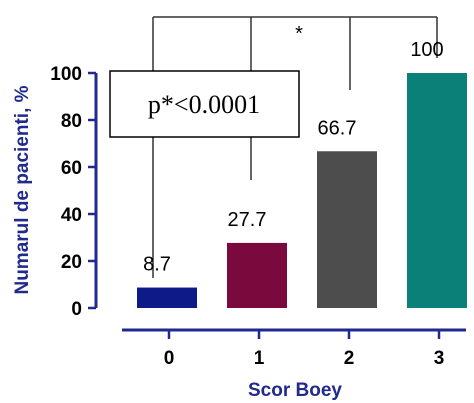 The height and width of the screenshot is (403, 474). What do you see at coordinates (299, 34) in the screenshot?
I see `significance-star: *` at bounding box center [299, 34].